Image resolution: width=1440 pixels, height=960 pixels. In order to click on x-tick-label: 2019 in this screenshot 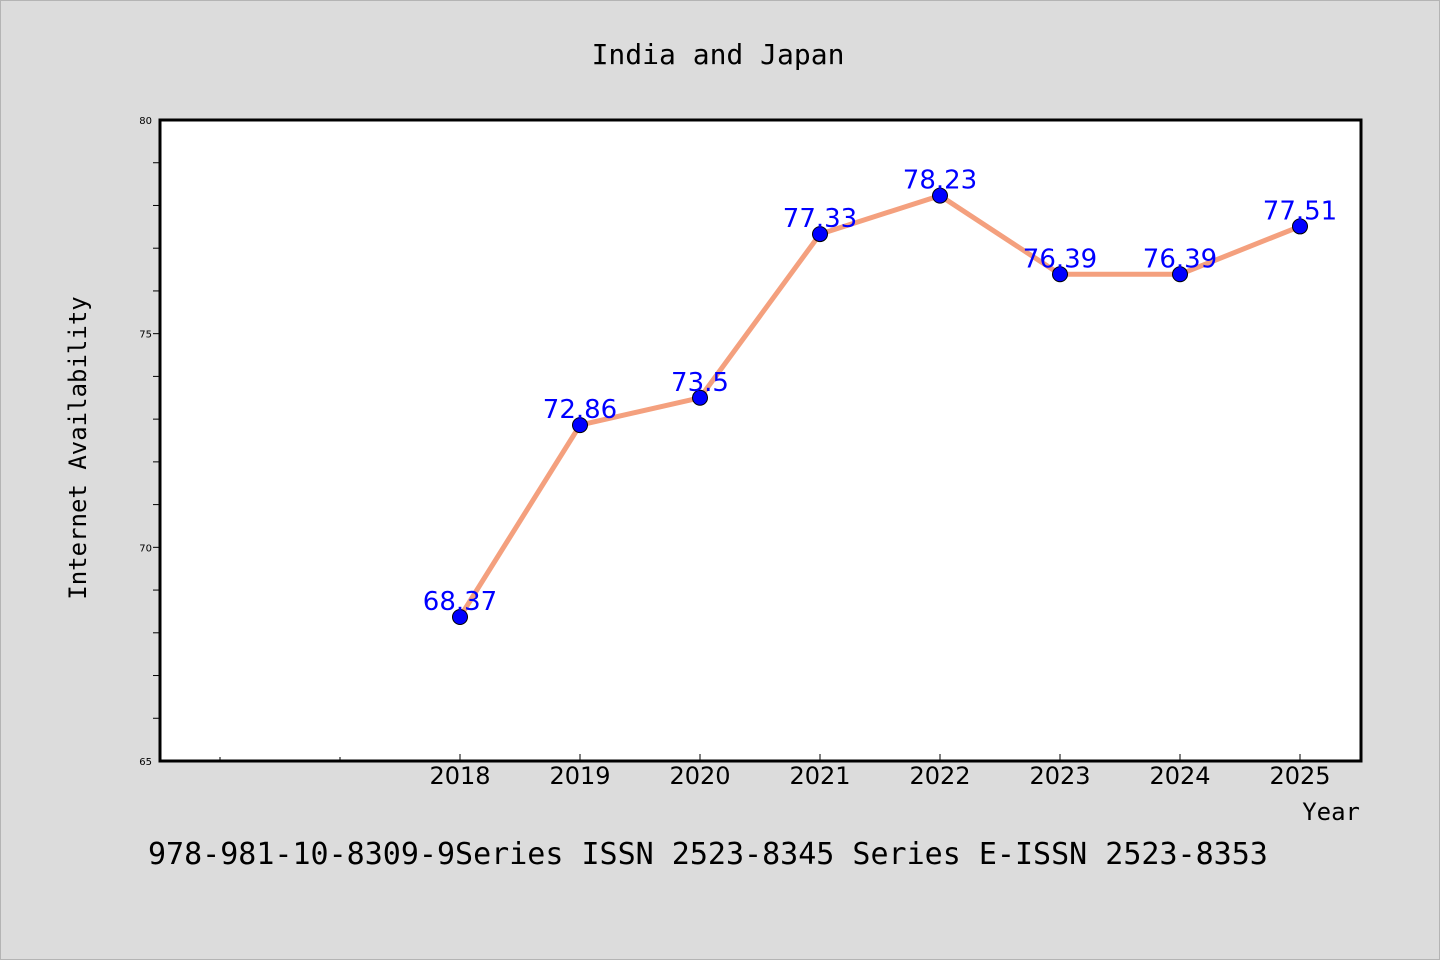, I will do `click(579, 776)`.